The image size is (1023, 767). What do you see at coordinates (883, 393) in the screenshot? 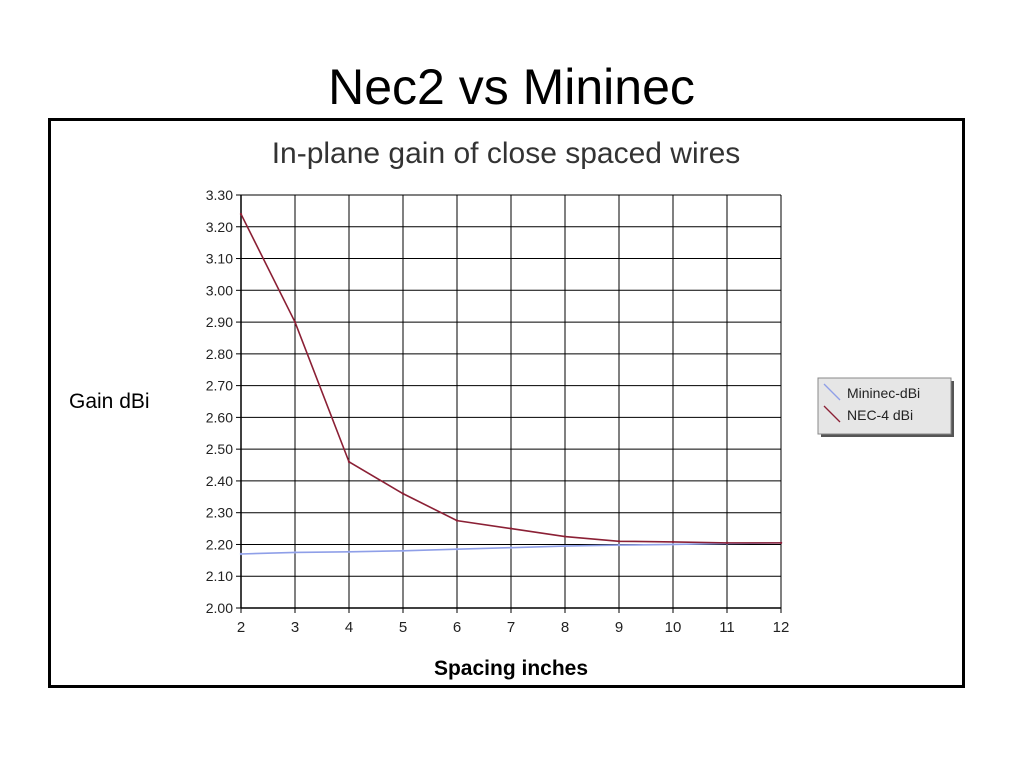
I see `legend-label: Mininec-dBi` at bounding box center [883, 393].